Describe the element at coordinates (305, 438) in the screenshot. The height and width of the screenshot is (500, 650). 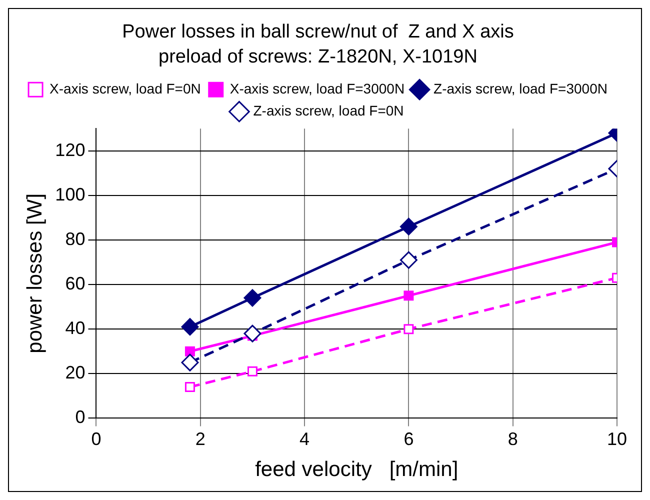
I see `x-tick-label: 4` at that location.